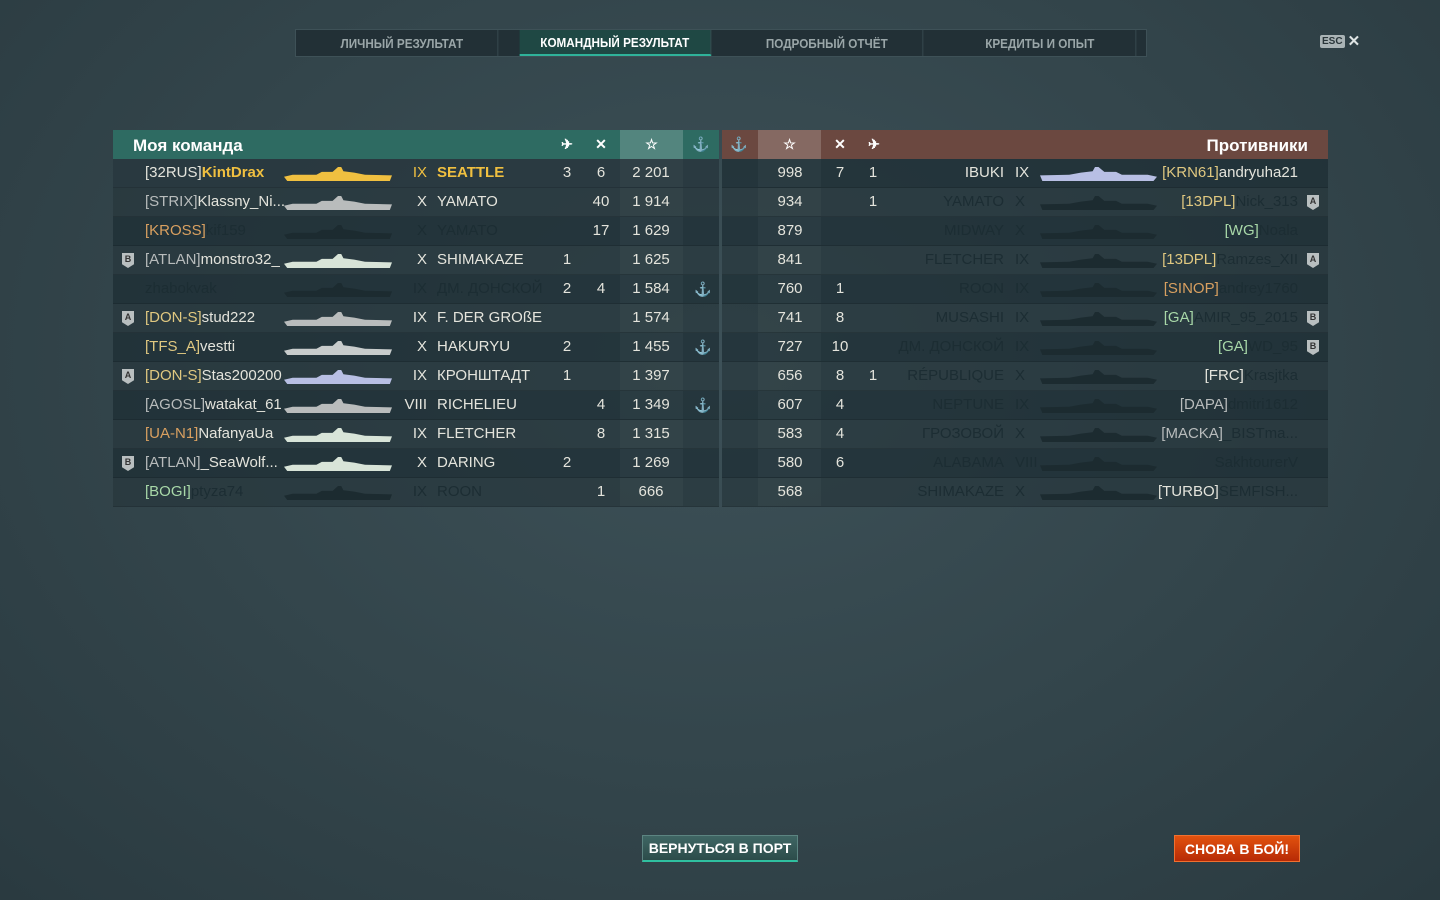 The width and height of the screenshot is (1440, 900). Describe the element at coordinates (416, 434) in the screenshot. I see `player-row: [UA-N1]NafanyaUa IX FLETCHER 8 1 315` at that location.